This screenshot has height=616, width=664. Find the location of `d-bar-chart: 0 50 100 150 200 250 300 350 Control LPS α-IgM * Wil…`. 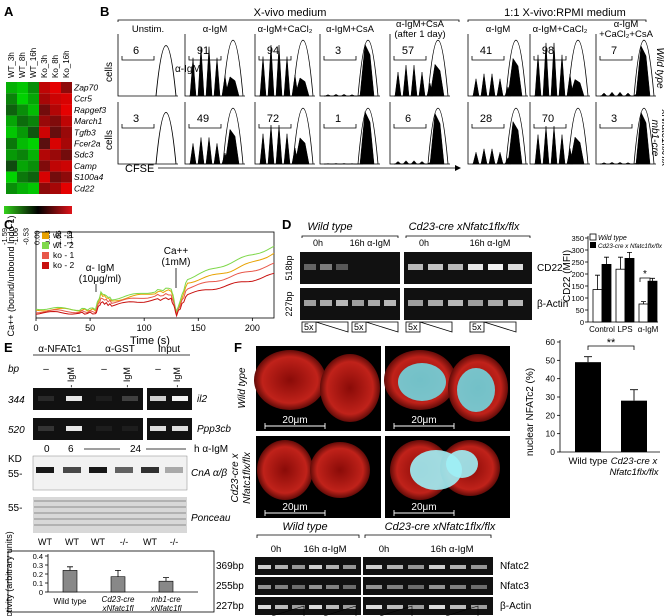

d-bar-chart: 0 50 100 150 200 250 300 350 Control LPS α-IgM * Wil… is located at coordinates (617, 283).